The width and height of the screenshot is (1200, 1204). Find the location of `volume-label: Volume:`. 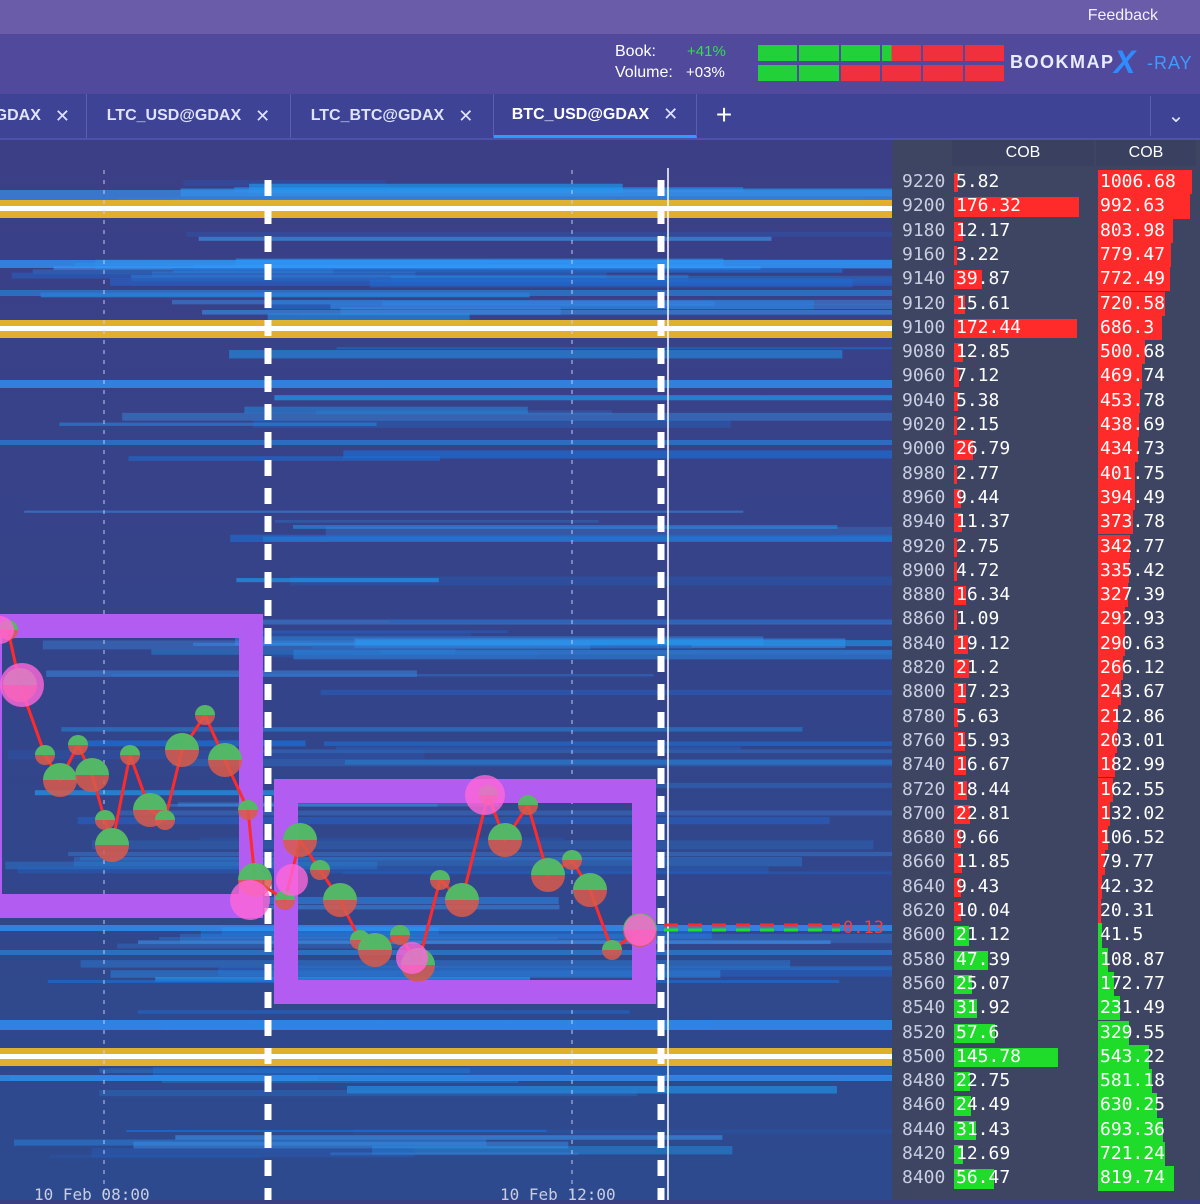

volume-label: Volume: is located at coordinates (644, 72).